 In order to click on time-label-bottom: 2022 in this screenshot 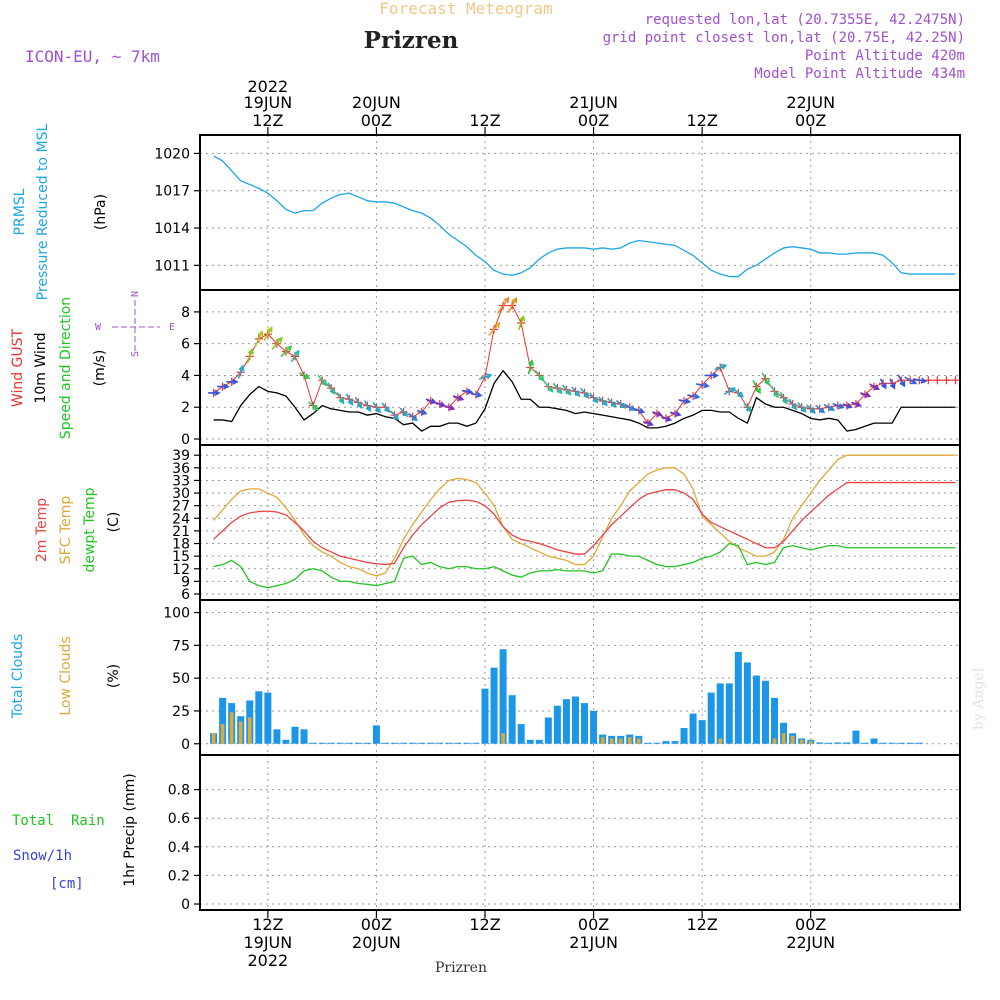, I will do `click(267, 960)`.